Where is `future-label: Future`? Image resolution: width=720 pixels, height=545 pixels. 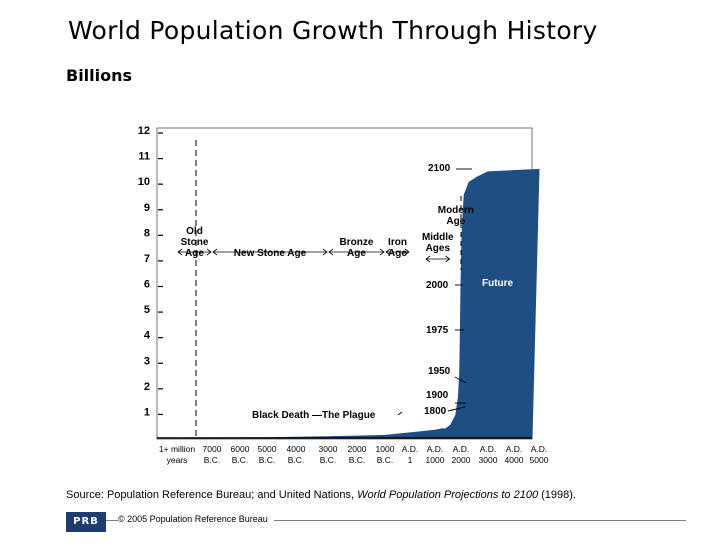
future-label: Future is located at coordinates (498, 283).